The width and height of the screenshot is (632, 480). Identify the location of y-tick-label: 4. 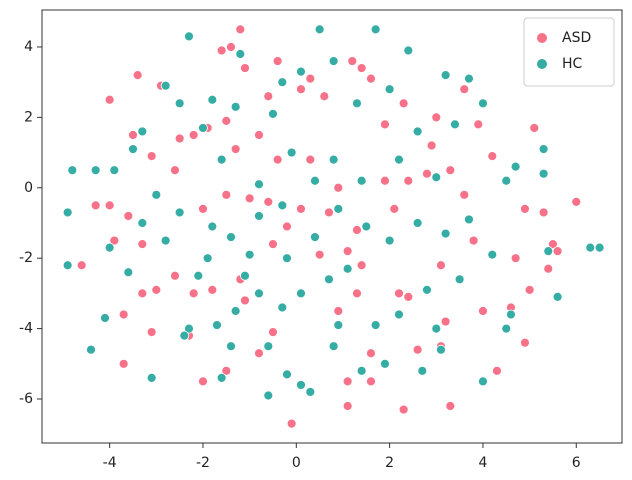
(28, 47).